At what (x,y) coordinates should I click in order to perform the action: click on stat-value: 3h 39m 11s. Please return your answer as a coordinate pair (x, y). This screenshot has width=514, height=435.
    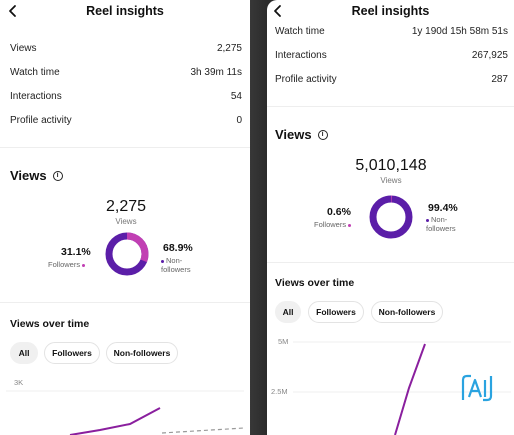
    Looking at the image, I should click on (216, 72).